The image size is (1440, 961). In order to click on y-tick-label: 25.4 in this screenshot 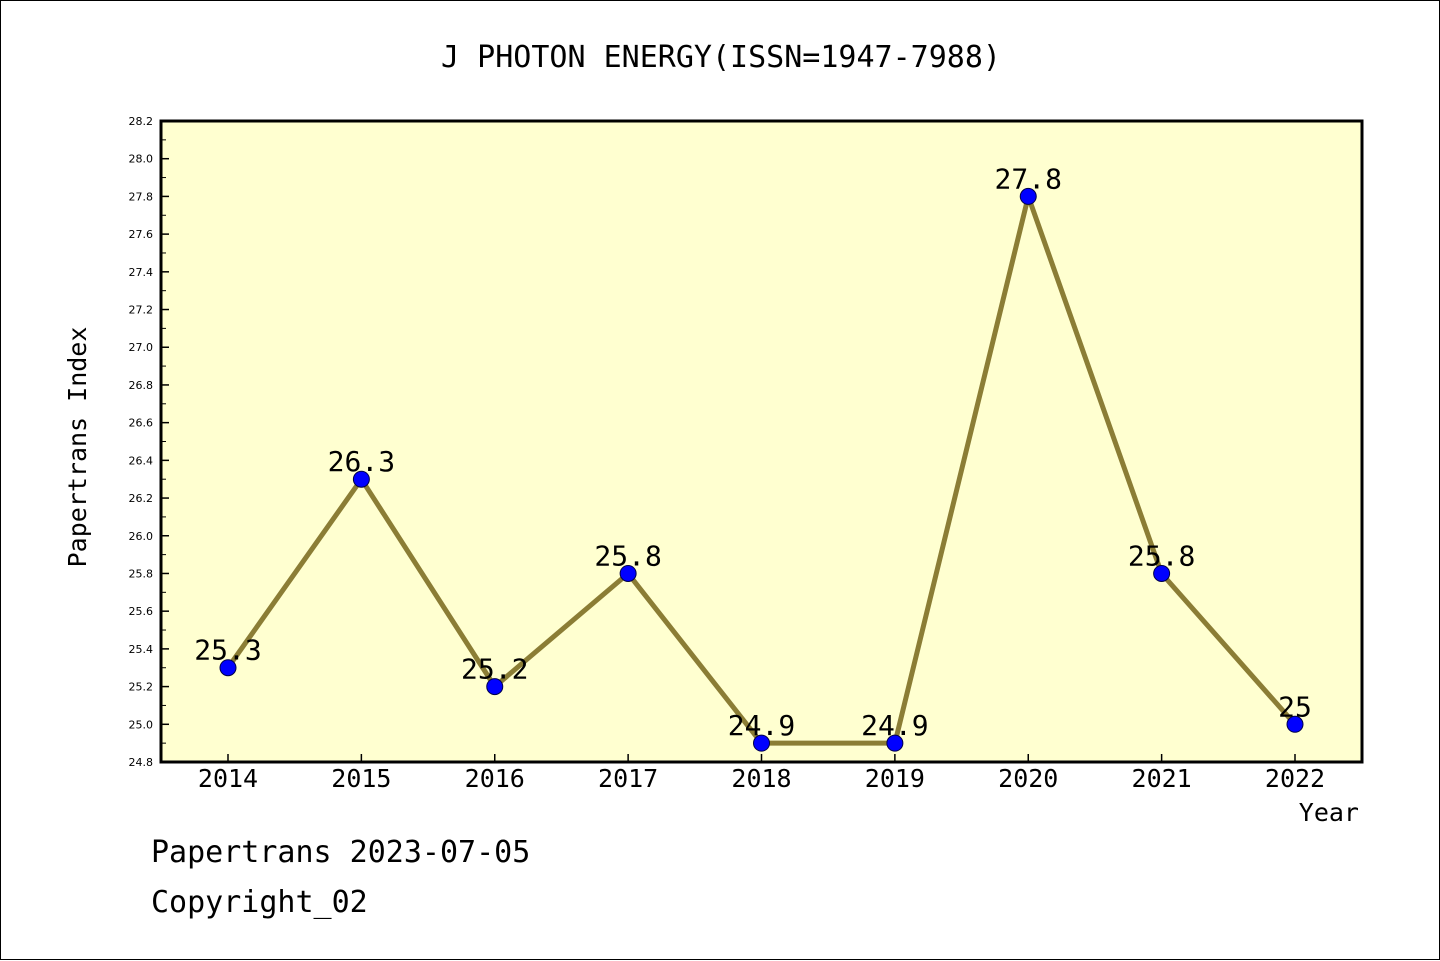, I will do `click(141, 649)`.